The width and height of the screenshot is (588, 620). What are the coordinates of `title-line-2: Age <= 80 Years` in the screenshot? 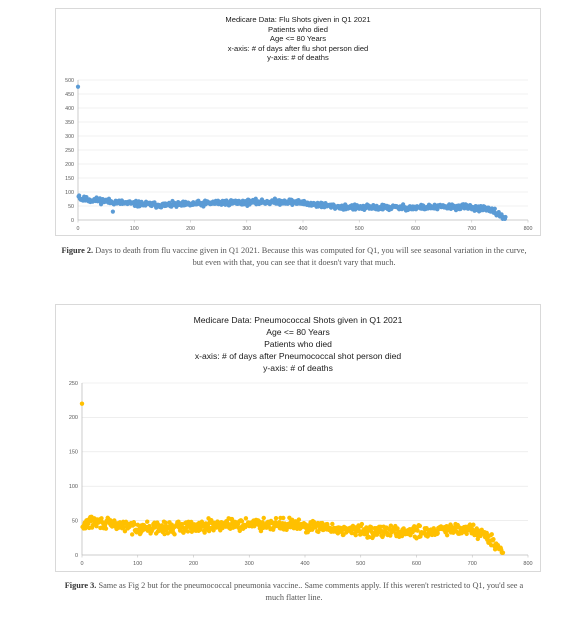 It's located at (298, 332).